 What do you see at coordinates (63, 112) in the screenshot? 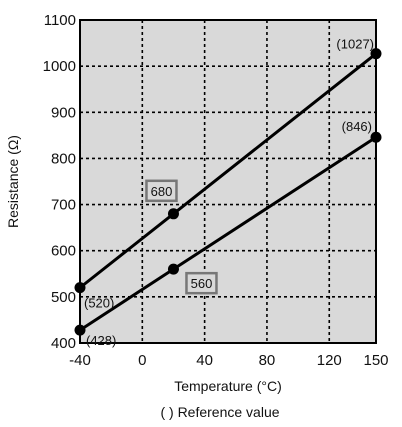
I see `y-tick-label: 900` at bounding box center [63, 112].